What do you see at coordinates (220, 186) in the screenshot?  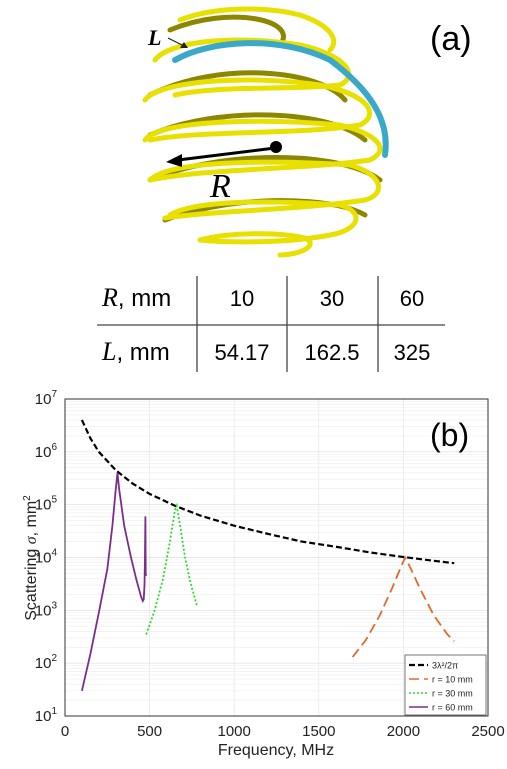 I see `radius-symbol: R` at bounding box center [220, 186].